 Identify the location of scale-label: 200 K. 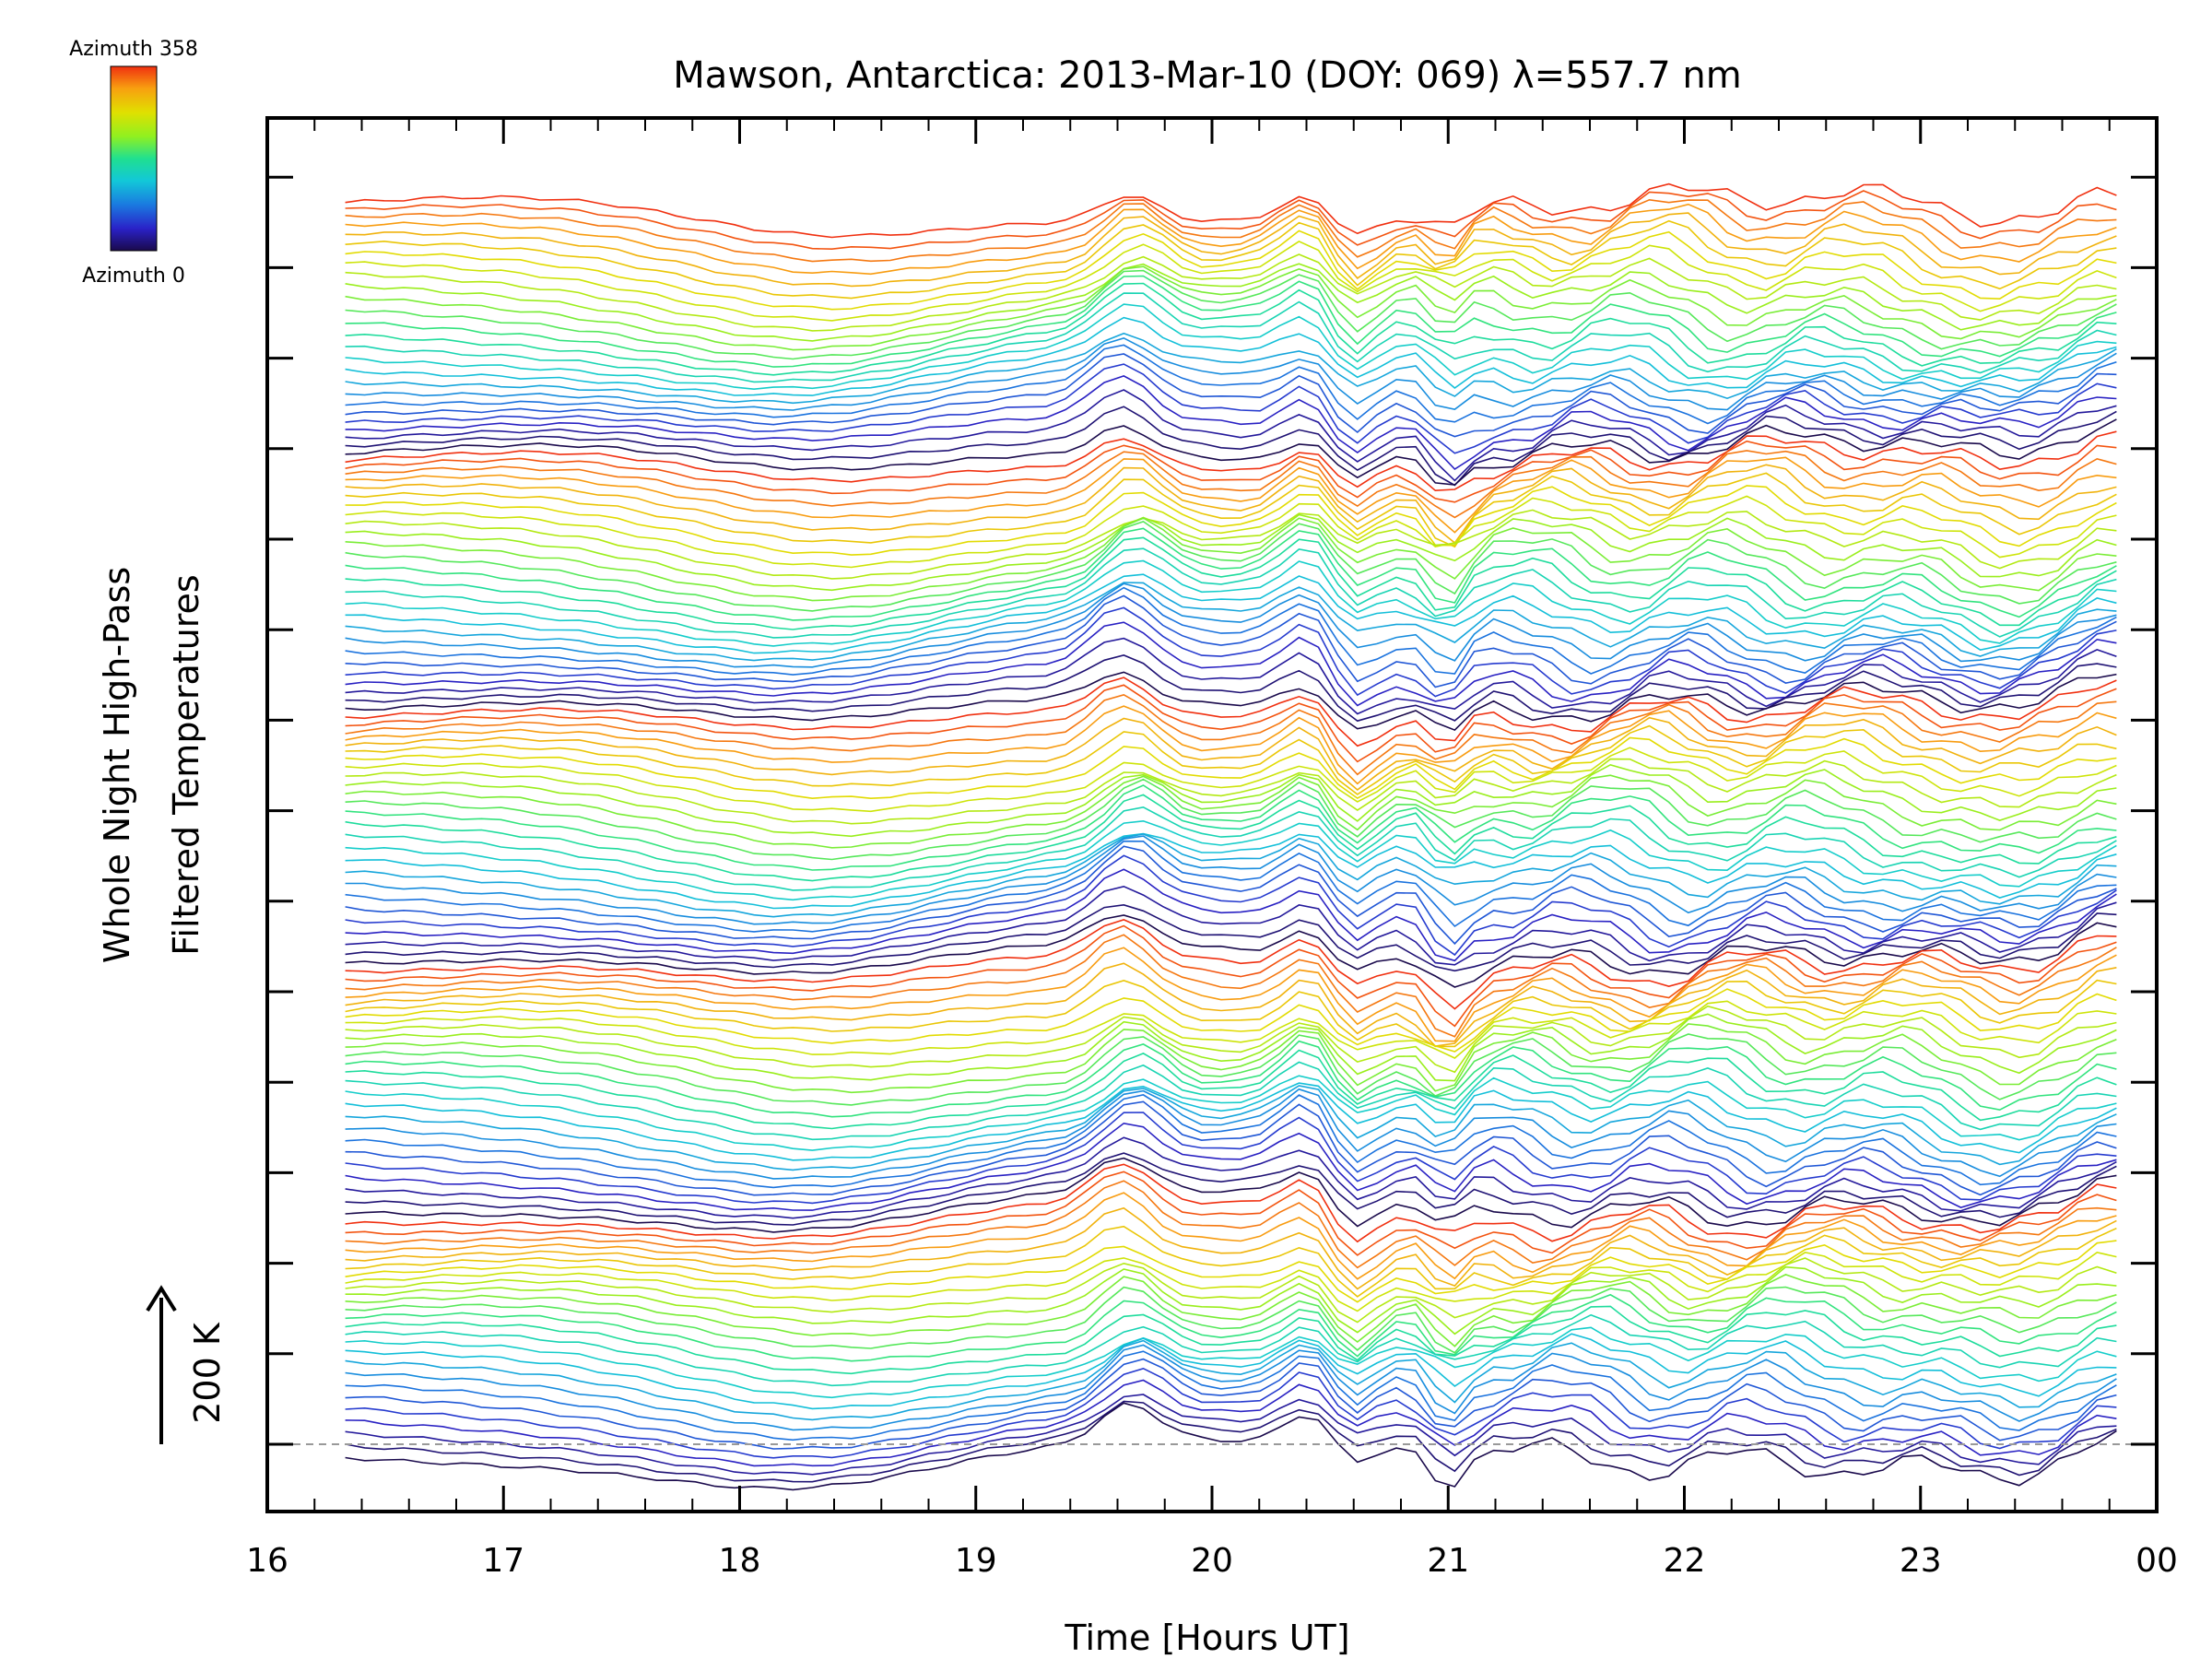
(207, 1373).